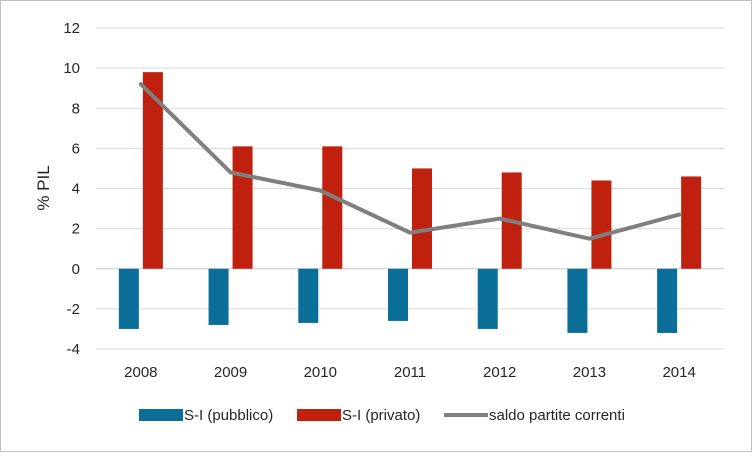 This screenshot has height=456, width=752. What do you see at coordinates (73, 309) in the screenshot?
I see `y-tick-label: -2` at bounding box center [73, 309].